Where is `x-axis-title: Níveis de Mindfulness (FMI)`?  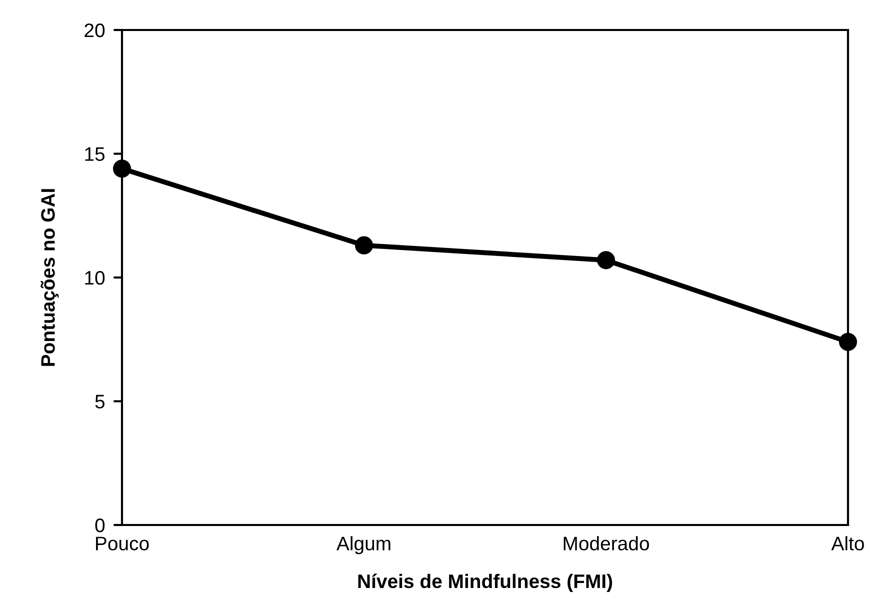 x-axis-title: Níveis de Mindfulness (FMI) is located at coordinates (485, 583).